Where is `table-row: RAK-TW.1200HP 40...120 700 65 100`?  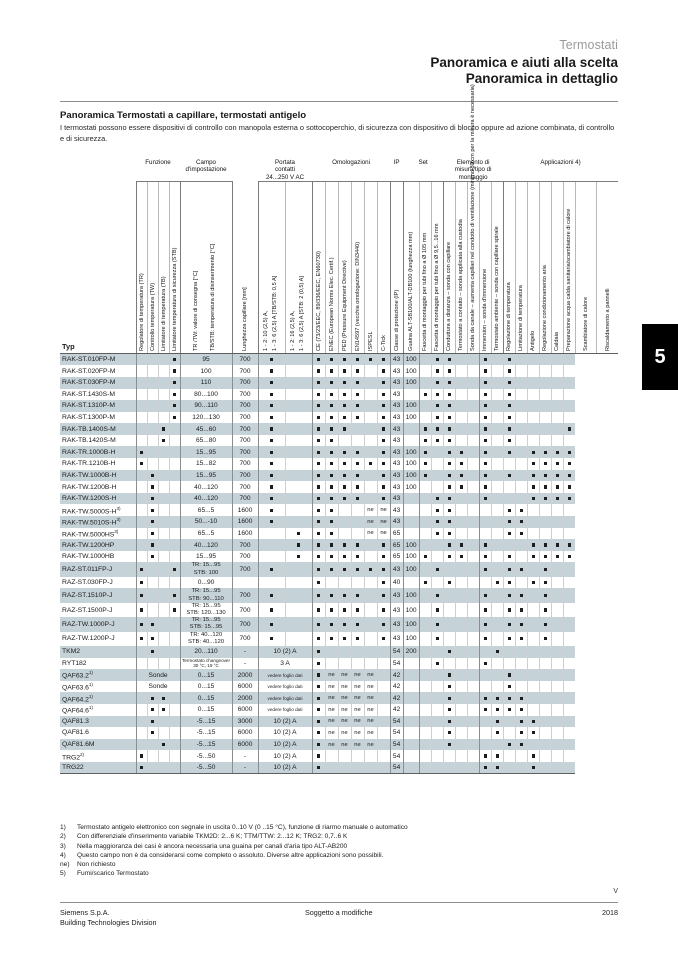
table-row: RAK-TW.1200HP 40...120 700 65 100 is located at coordinates (339, 545).